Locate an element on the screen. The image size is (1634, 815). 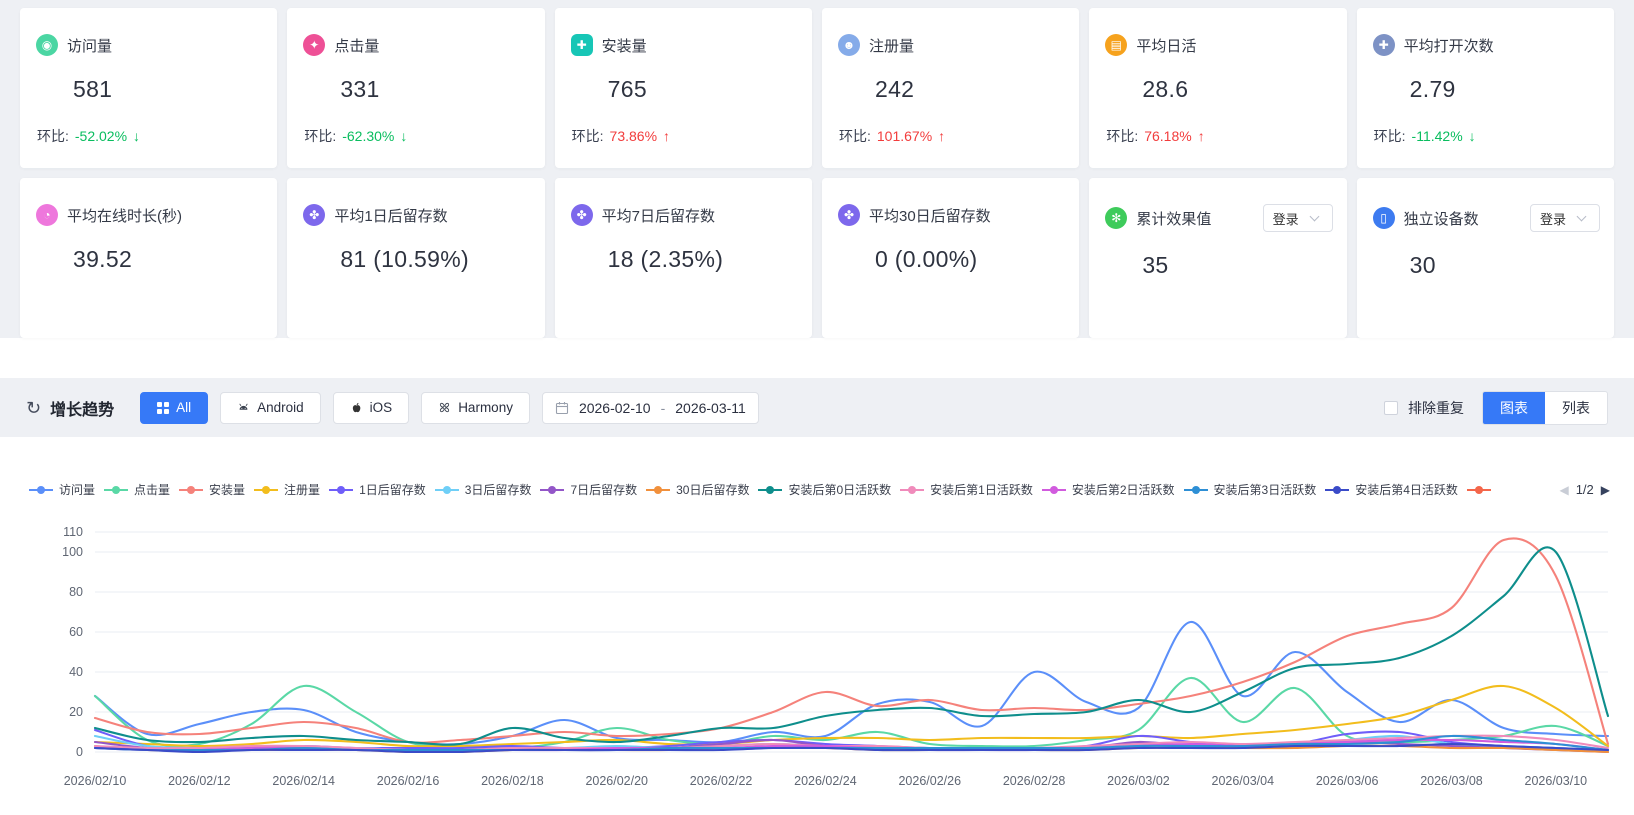
platform-button-android: Android is located at coordinates (270, 407).